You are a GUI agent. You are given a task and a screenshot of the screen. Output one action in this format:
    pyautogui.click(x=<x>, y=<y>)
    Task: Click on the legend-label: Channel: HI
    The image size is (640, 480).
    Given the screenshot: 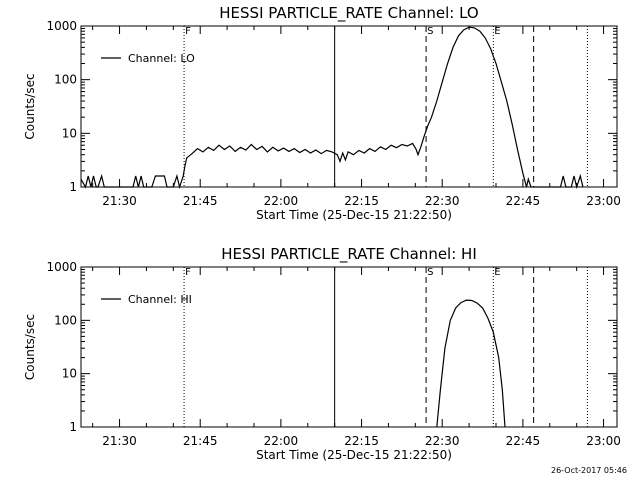 What is the action you would take?
    pyautogui.click(x=160, y=299)
    